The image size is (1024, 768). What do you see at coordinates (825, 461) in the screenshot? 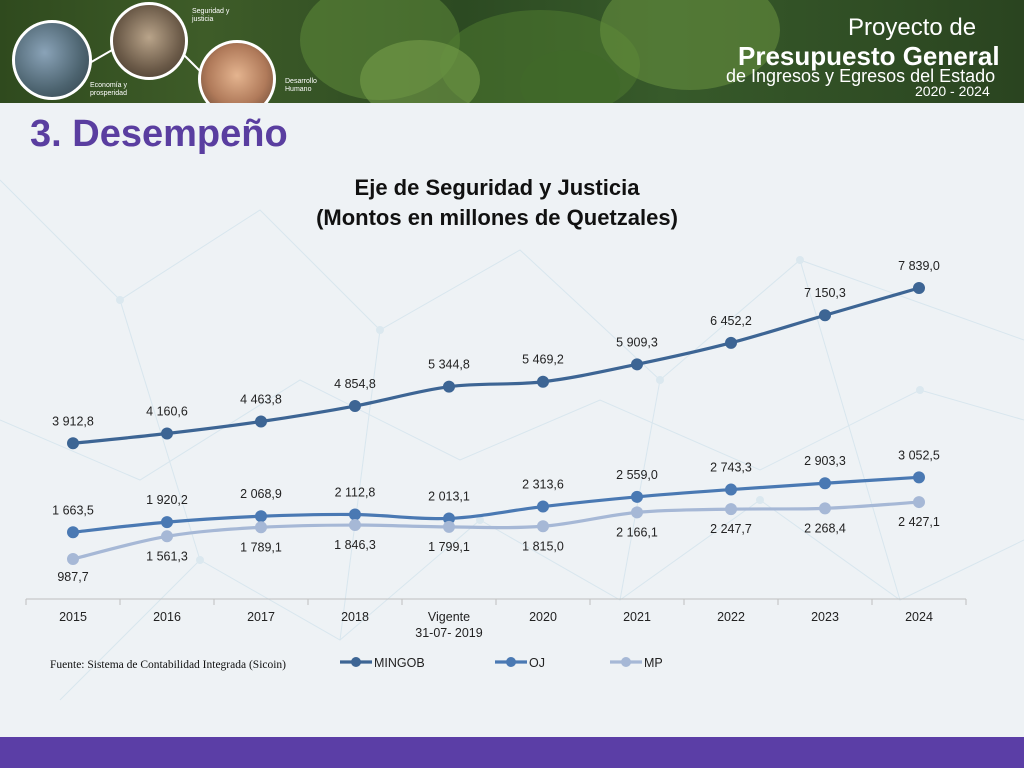
I see `data-label-oj: 2 903,3` at bounding box center [825, 461].